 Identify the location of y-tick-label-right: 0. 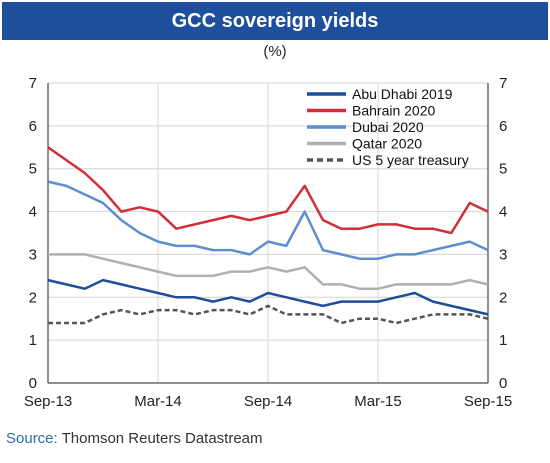
(503, 383).